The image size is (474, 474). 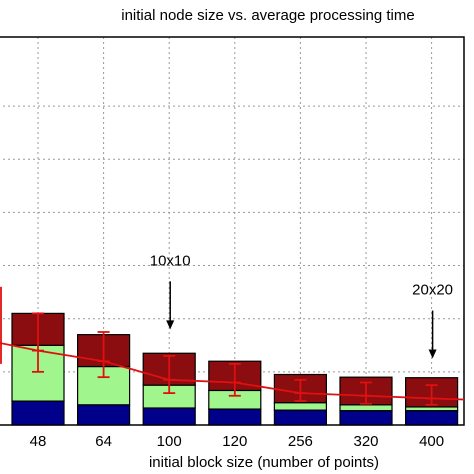 I want to click on x-tick-label-120: 120, so click(x=234, y=441).